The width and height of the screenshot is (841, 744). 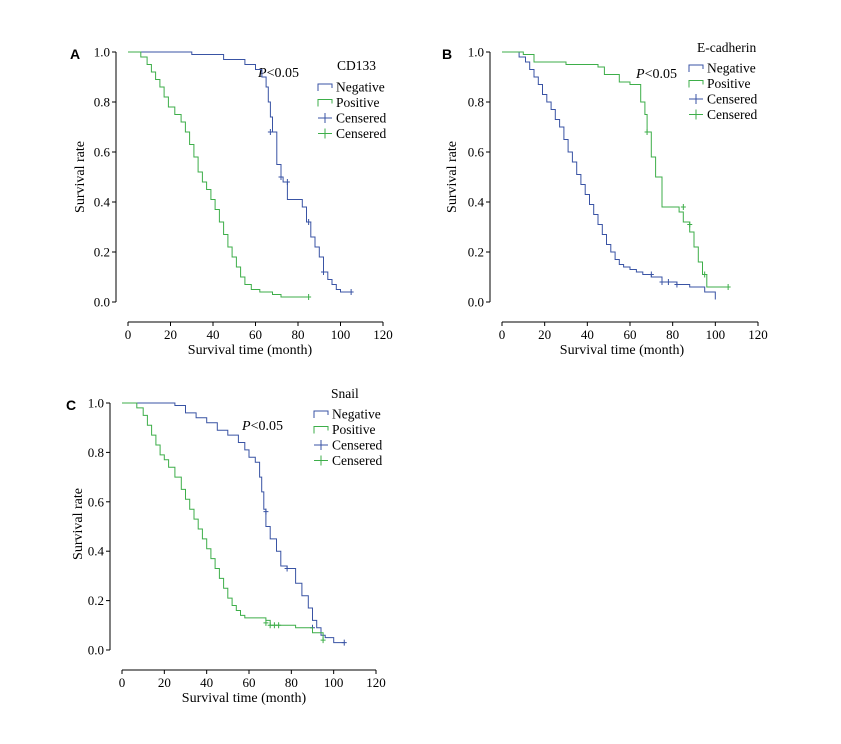 I want to click on panel-letter: B, so click(x=447, y=54).